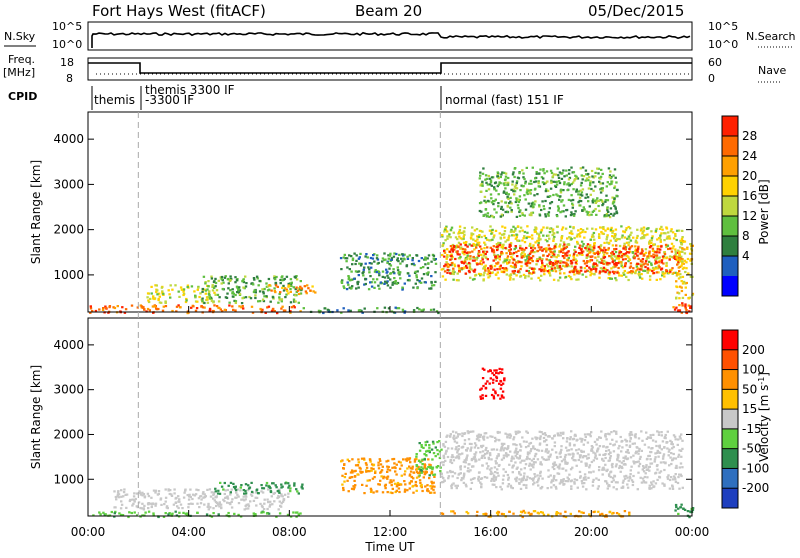  Describe the element at coordinates (179, 11) in the screenshot. I see `plot-title: Fort Hays West (fitACF)` at that location.